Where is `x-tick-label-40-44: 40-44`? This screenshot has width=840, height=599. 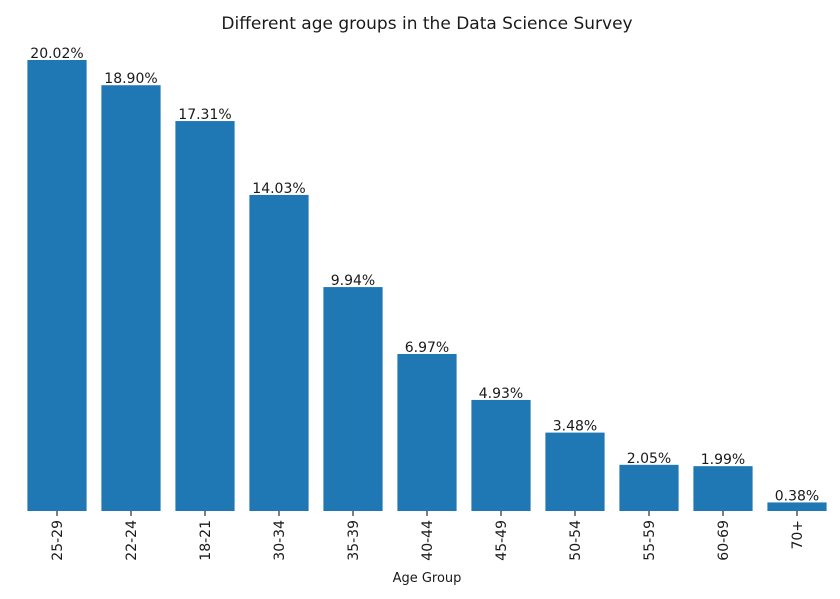
x-tick-label-40-44: 40-44 is located at coordinates (428, 540).